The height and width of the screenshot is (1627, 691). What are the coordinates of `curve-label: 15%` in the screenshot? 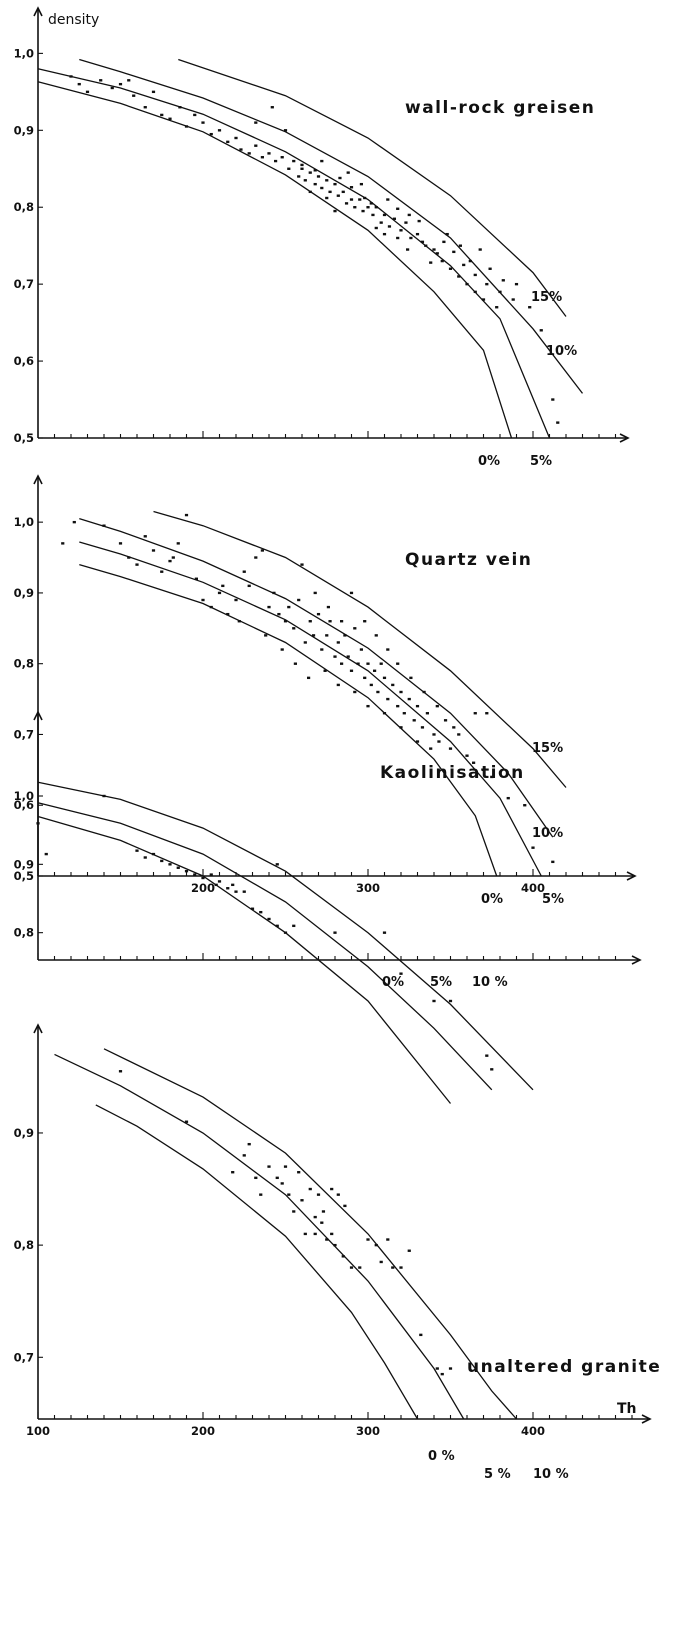 It's located at (546, 297).